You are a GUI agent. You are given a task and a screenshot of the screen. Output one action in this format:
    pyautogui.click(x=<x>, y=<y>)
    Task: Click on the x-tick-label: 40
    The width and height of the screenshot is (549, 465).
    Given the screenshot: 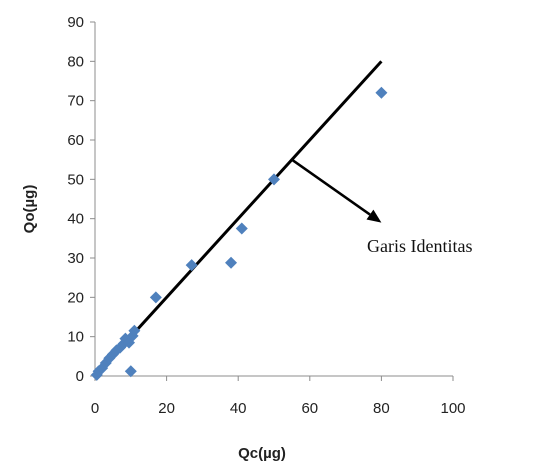 What is the action you would take?
    pyautogui.click(x=238, y=408)
    